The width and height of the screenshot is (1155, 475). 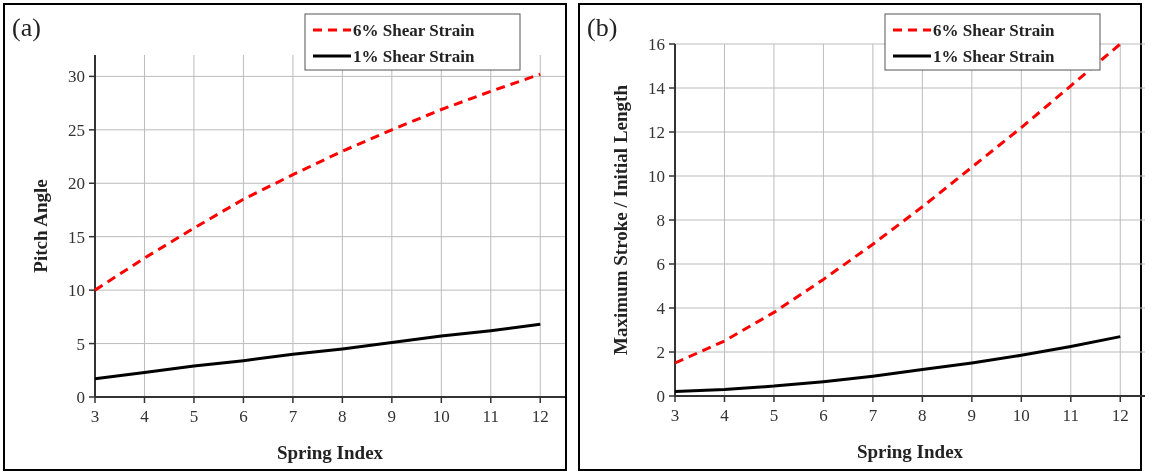 I want to click on y-tick-label: 16, so click(x=656, y=44).